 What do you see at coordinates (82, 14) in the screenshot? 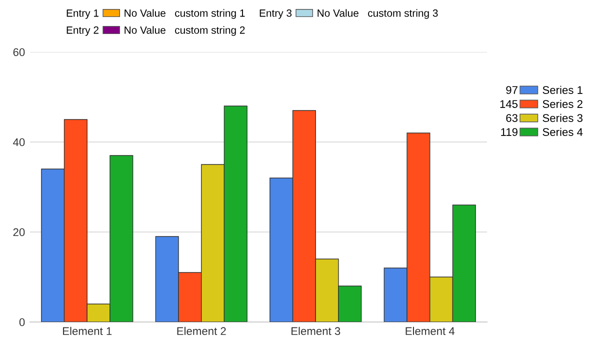
I see `text: Entry 1` at bounding box center [82, 14].